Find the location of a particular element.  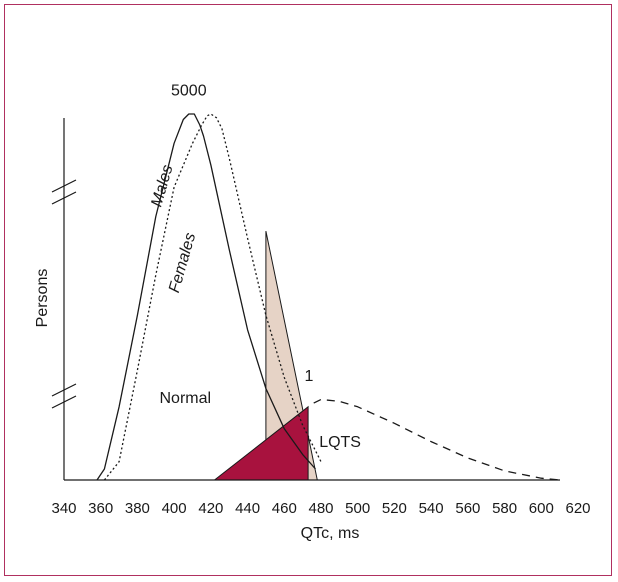

x-tick-label-420: 420 is located at coordinates (210, 508).